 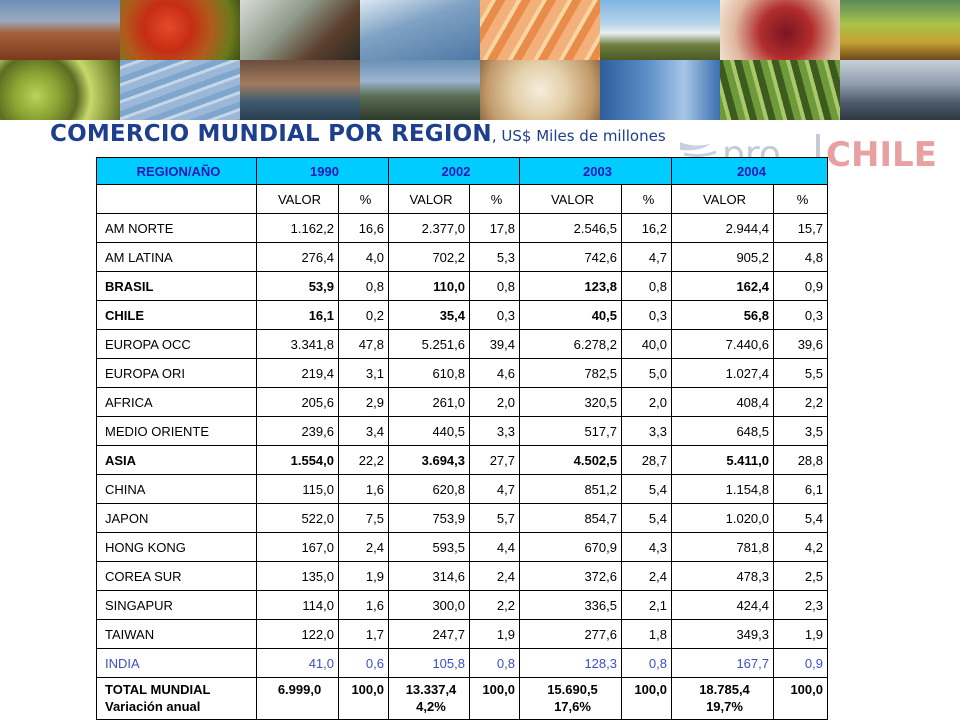 I want to click on value-cell: 854,7, so click(x=570, y=518).